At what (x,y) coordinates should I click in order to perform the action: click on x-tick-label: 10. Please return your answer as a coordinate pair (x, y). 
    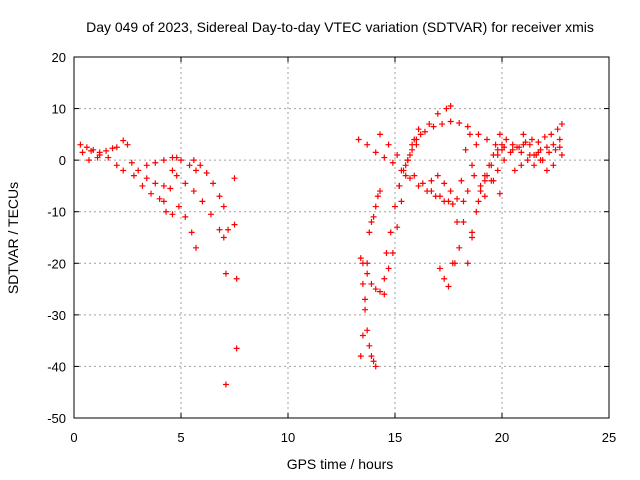
    Looking at the image, I should click on (288, 437).